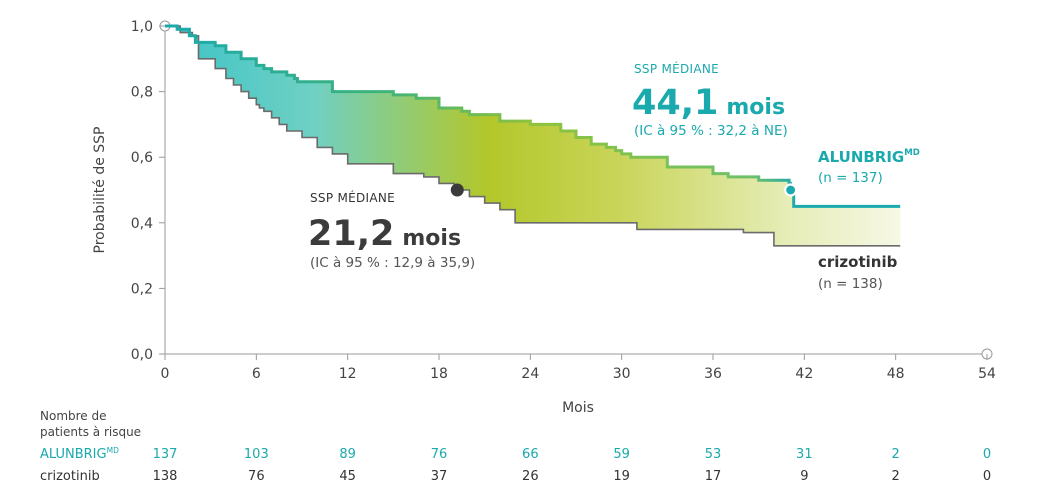 The height and width of the screenshot is (503, 1038). I want to click on x-tick-label: 6, so click(256, 374).